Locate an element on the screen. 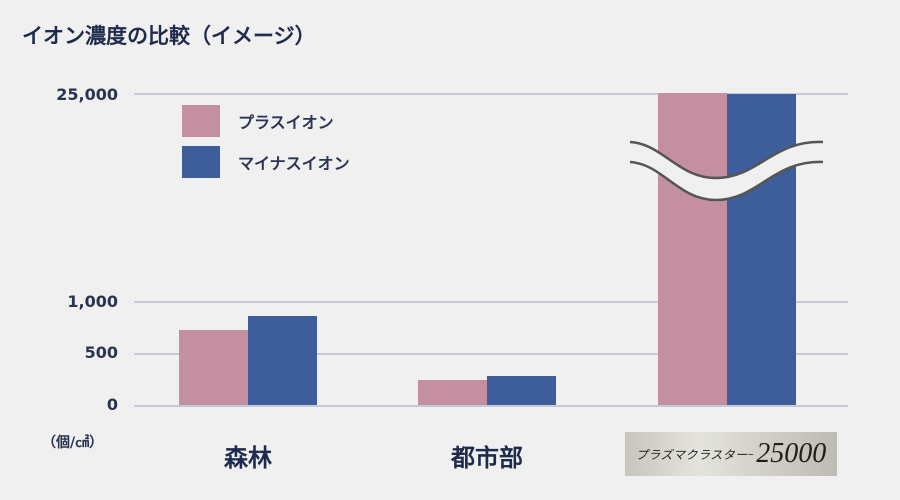  legend-swatch-minus is located at coordinates (201, 162).